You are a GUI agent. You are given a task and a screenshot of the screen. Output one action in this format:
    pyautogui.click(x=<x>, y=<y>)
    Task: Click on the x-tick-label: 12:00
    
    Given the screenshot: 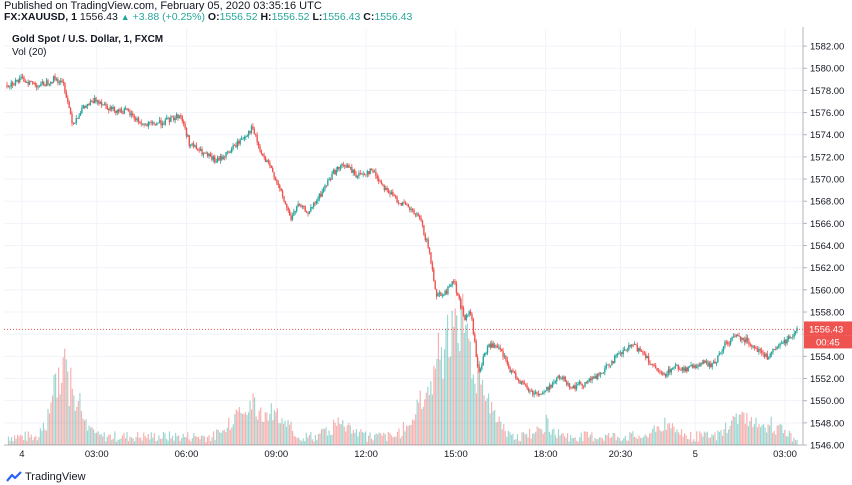 What is the action you would take?
    pyautogui.click(x=366, y=454)
    